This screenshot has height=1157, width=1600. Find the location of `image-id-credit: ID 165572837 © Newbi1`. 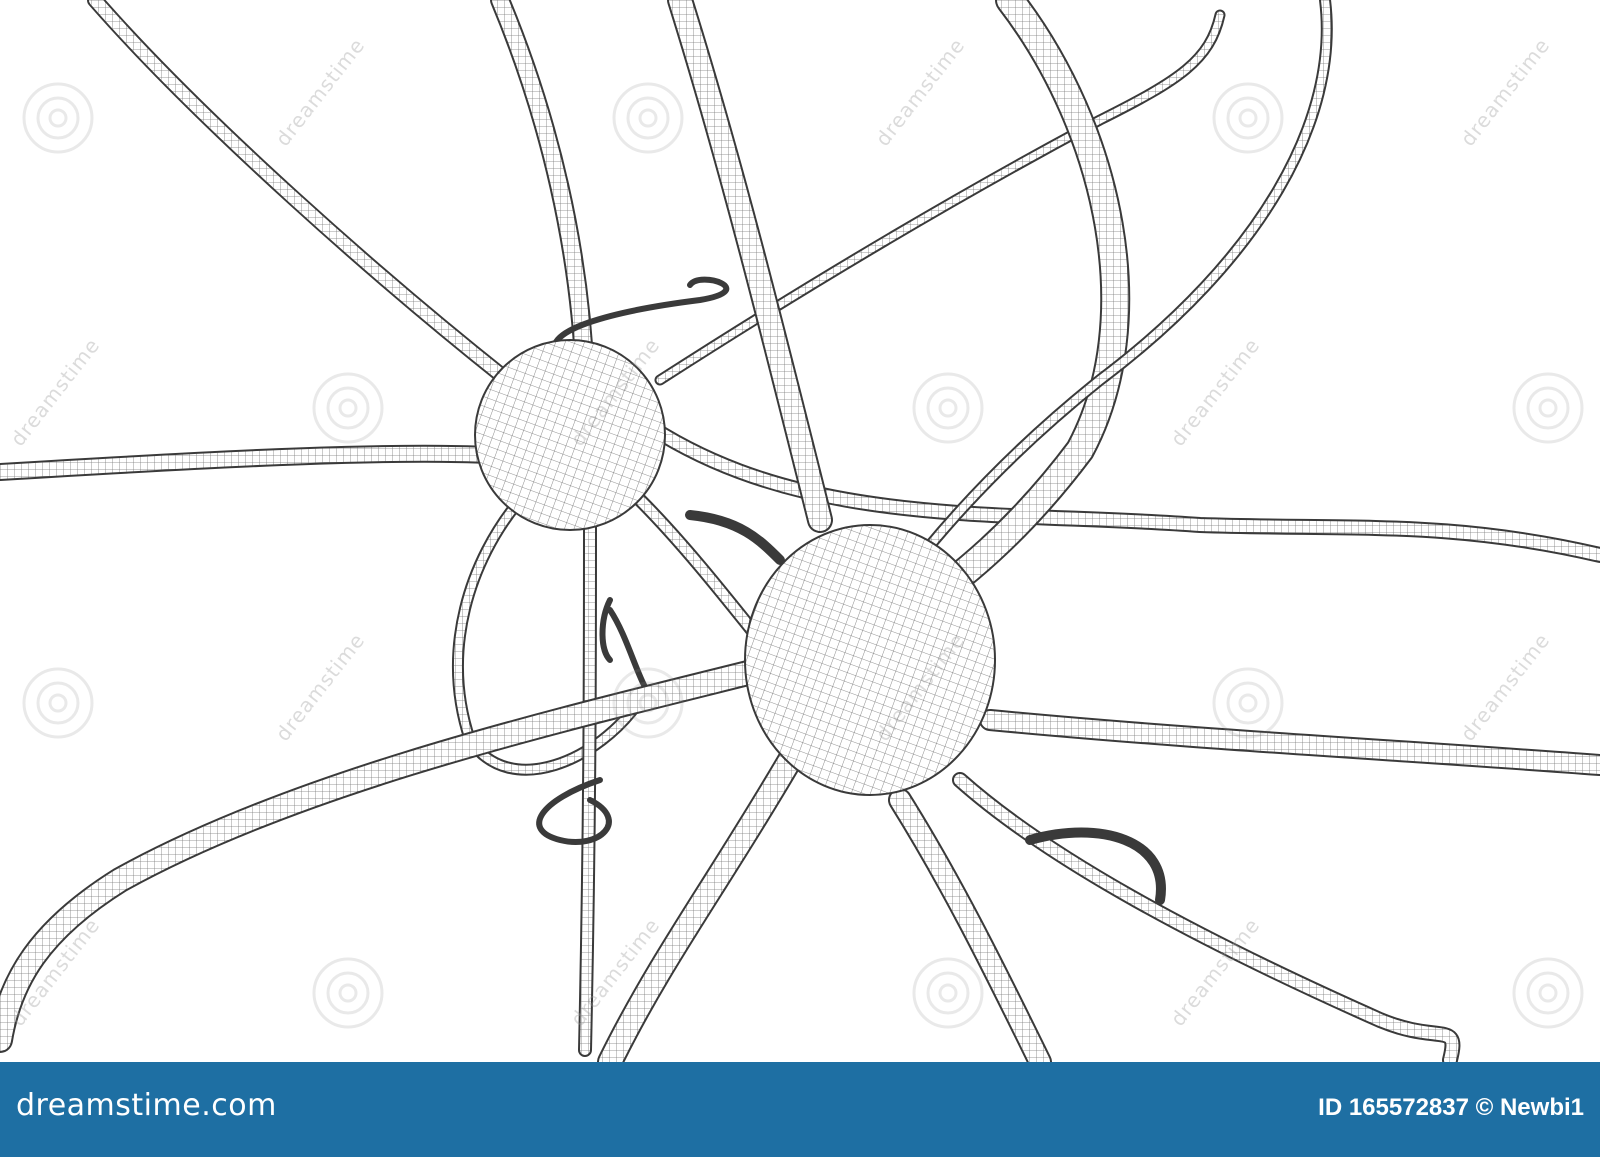

image-id-credit: ID 165572837 © Newbi1 is located at coordinates (1451, 1107).